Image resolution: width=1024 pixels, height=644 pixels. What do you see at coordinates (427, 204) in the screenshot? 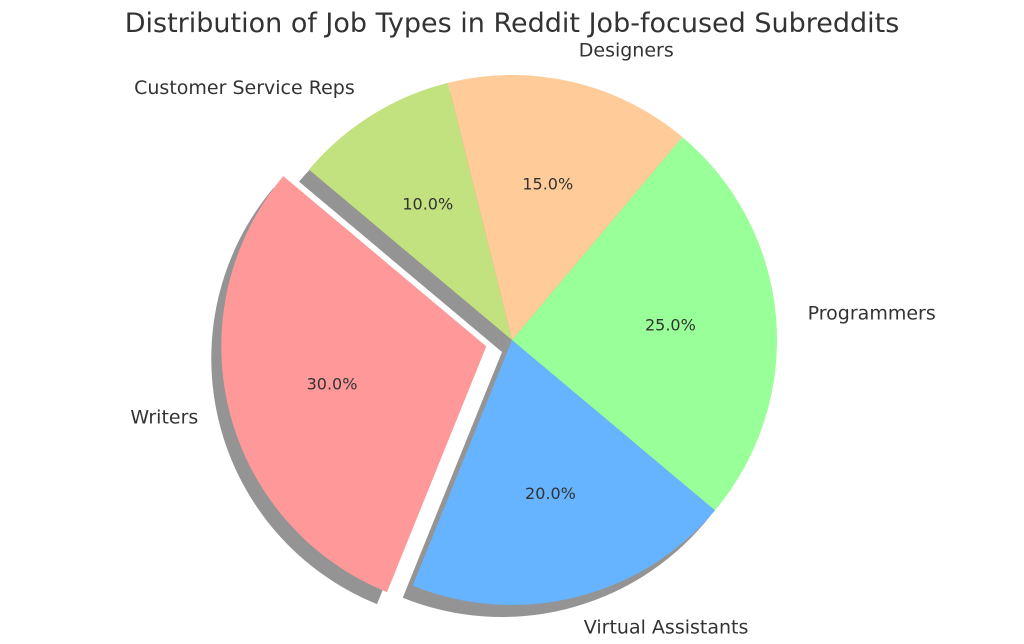
I see `slice-value-customer-service-reps: 10.0%` at bounding box center [427, 204].